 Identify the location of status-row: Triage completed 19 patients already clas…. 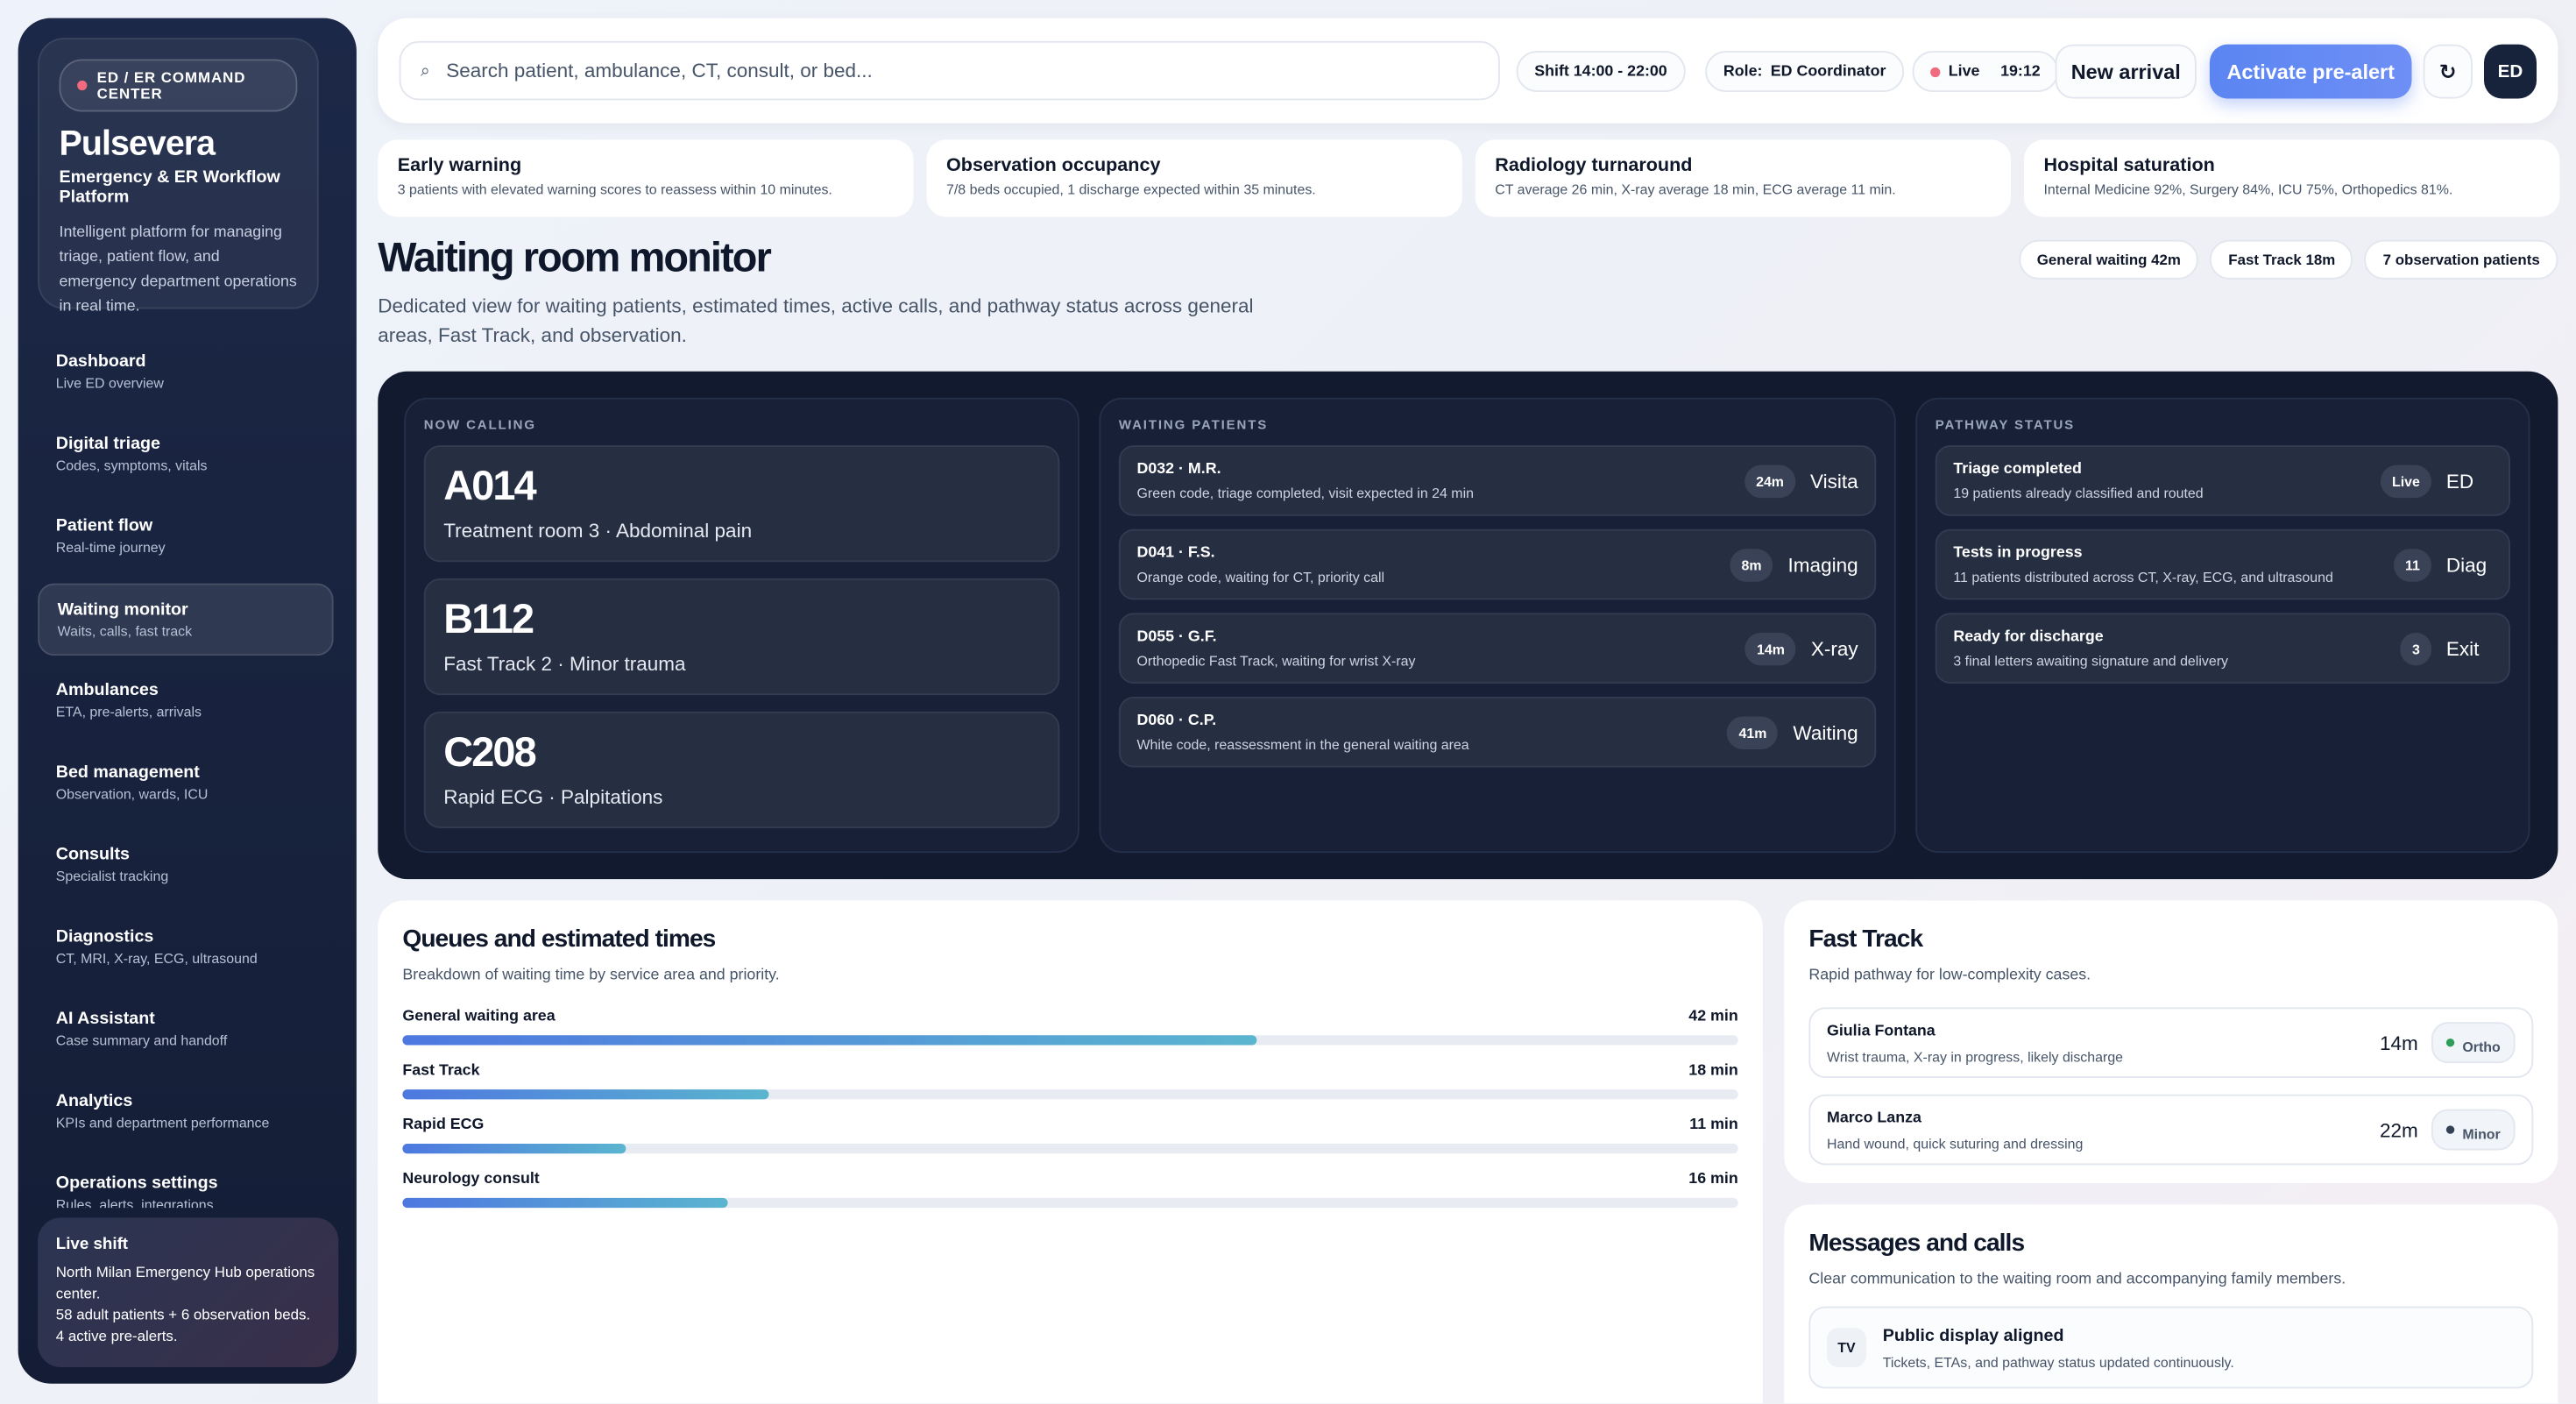
(2222, 480).